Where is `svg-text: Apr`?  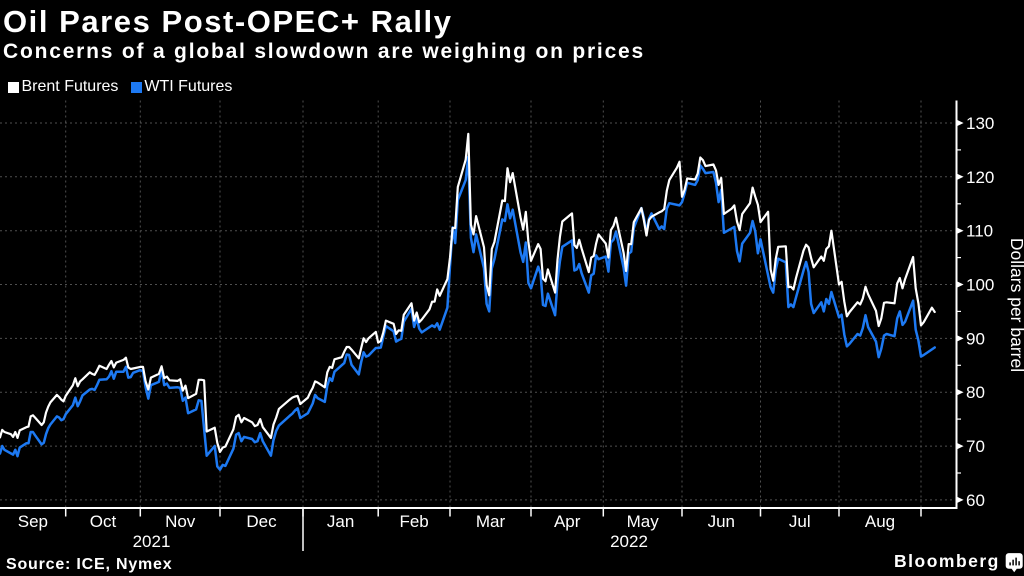 svg-text: Apr is located at coordinates (567, 521).